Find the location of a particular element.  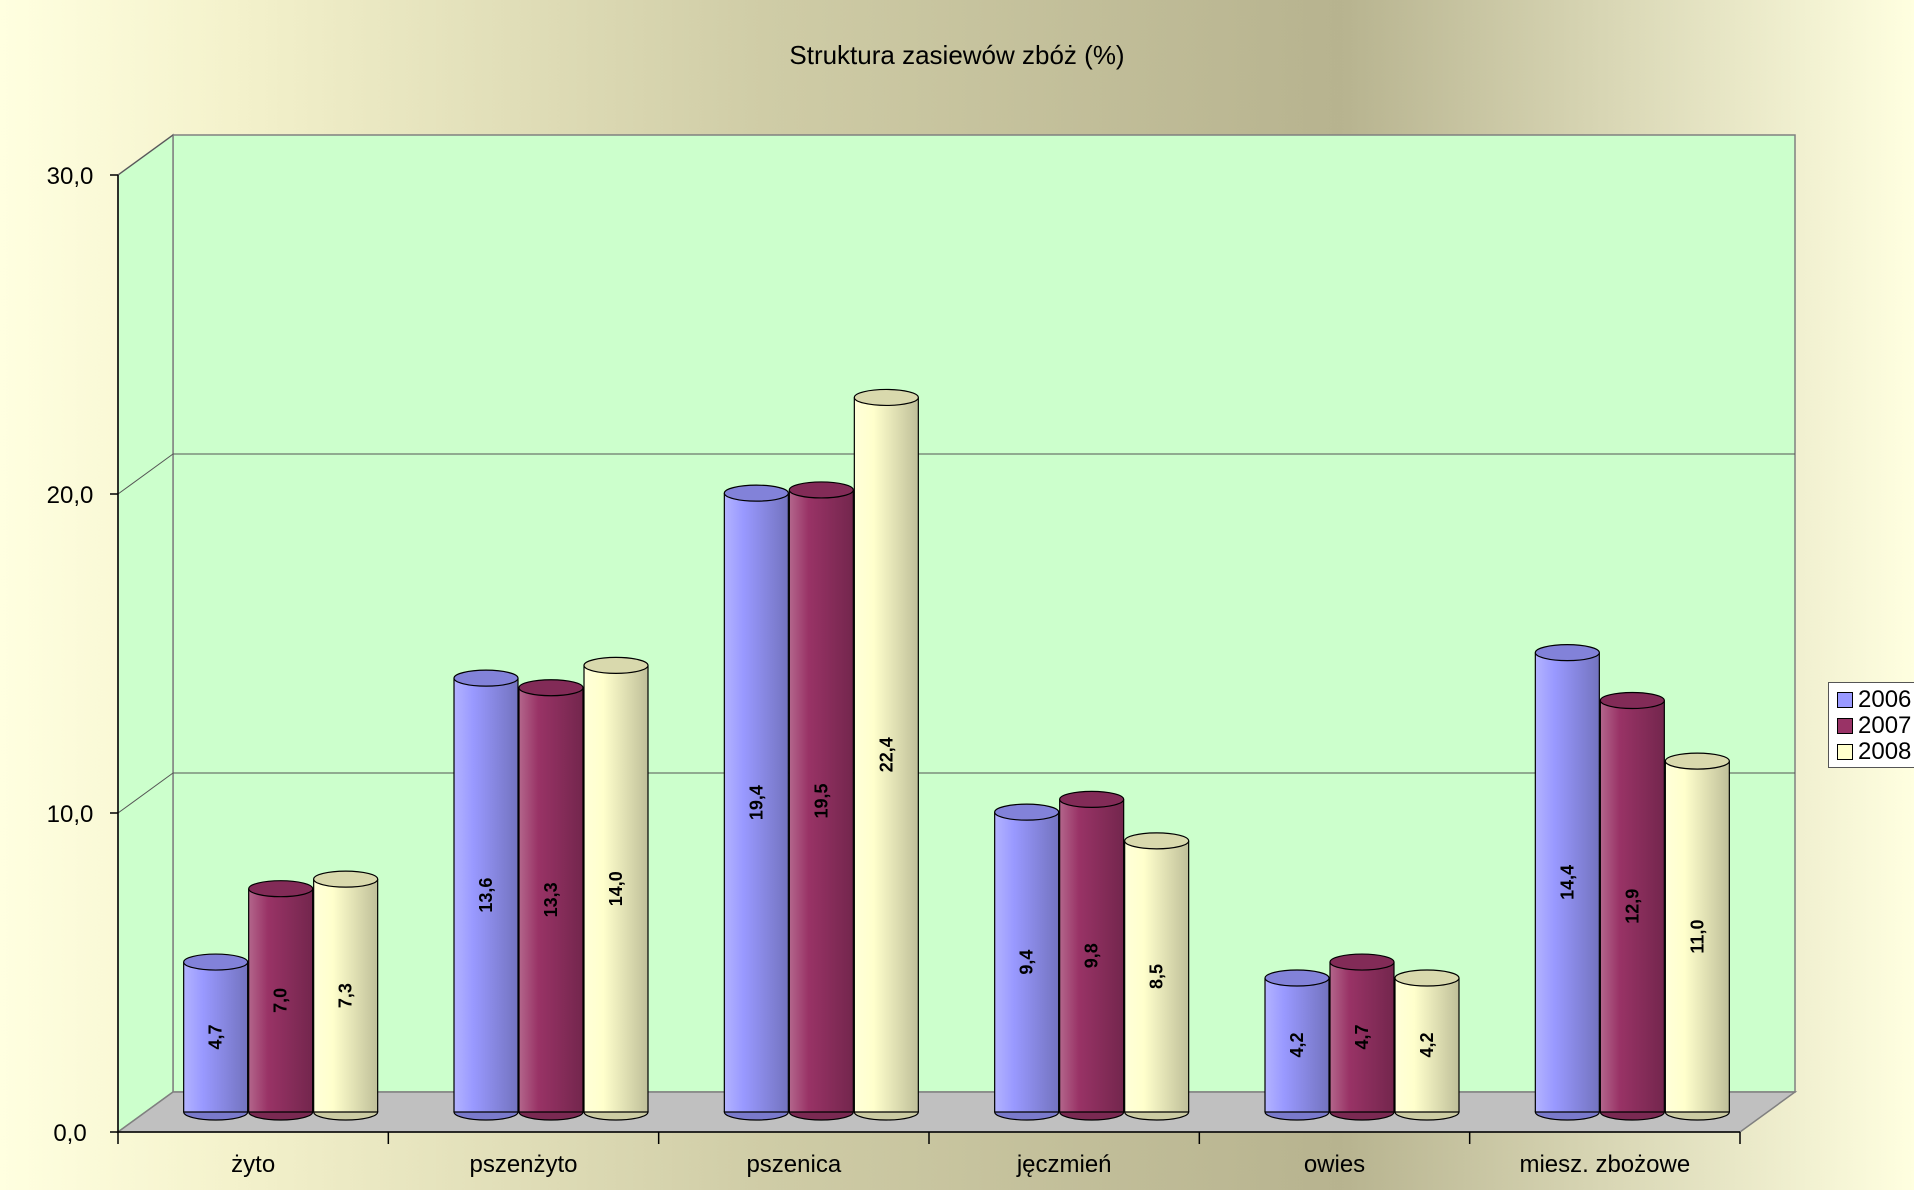

data-label: 9,8 is located at coordinates (1092, 955).